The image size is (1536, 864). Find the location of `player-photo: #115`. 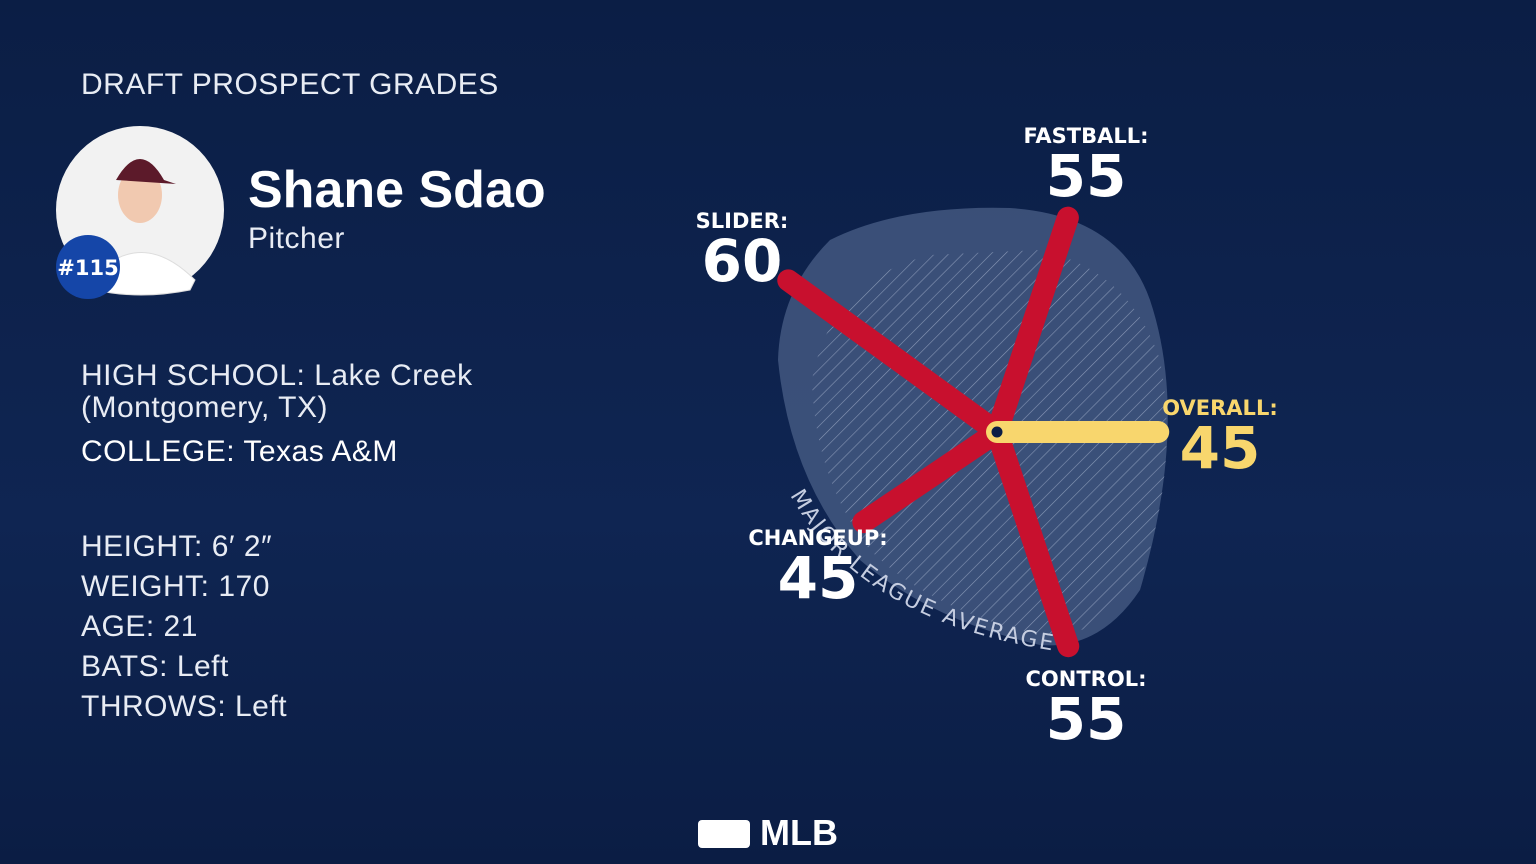

player-photo: #115 is located at coordinates (140, 212).